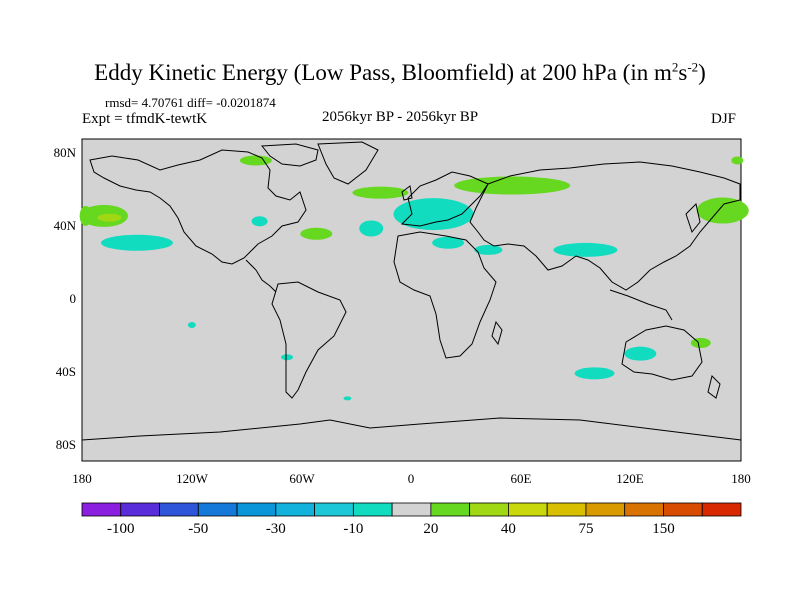 The height and width of the screenshot is (600, 800). Describe the element at coordinates (641, 305) in the screenshot. I see `coast-indonesia` at that location.